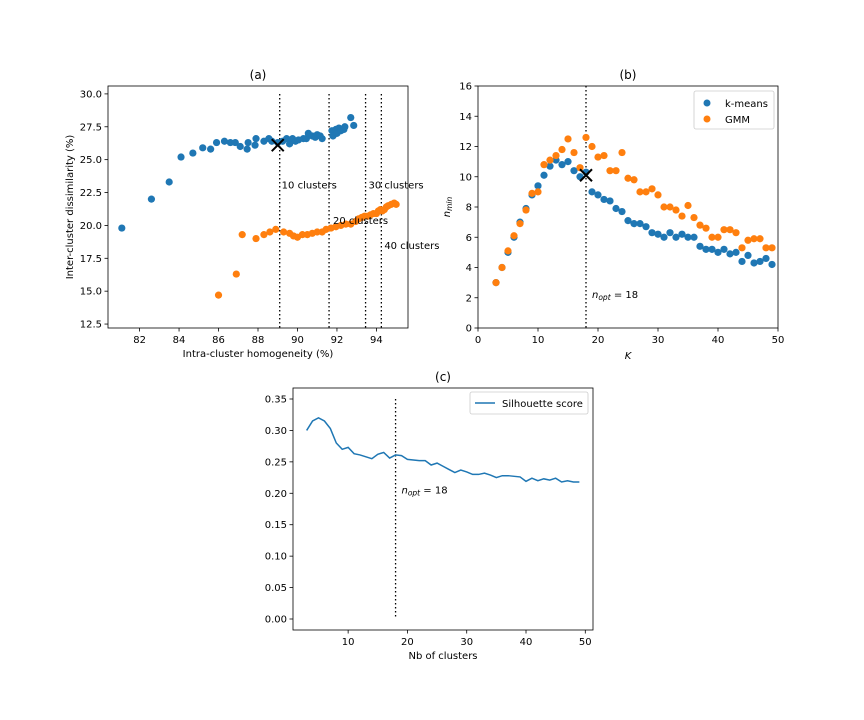  Describe the element at coordinates (542, 404) in the screenshot. I see `legend-silhouette-label: Silhouette score` at that location.